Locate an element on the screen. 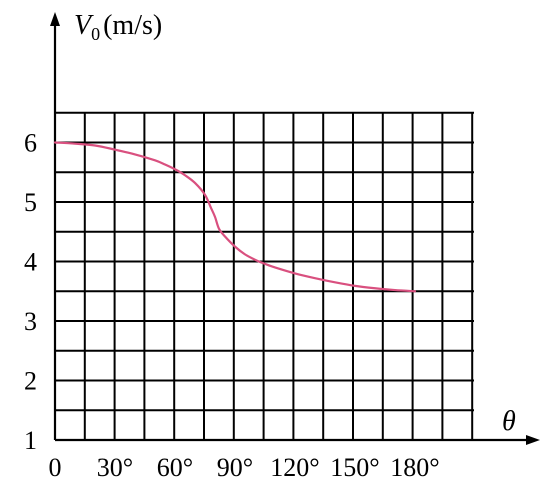 The height and width of the screenshot is (488, 555). x-axis-label: θ is located at coordinates (509, 421).